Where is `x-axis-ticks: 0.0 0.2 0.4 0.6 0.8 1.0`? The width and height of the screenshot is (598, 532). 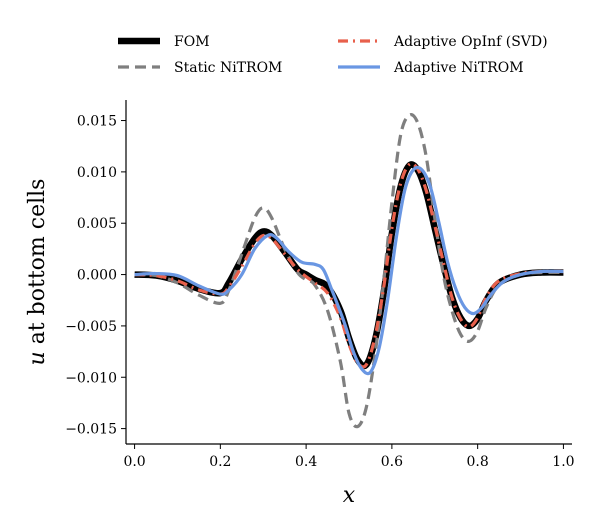 x-axis-ticks: 0.0 0.2 0.4 0.6 0.8 1.0 is located at coordinates (349, 457).